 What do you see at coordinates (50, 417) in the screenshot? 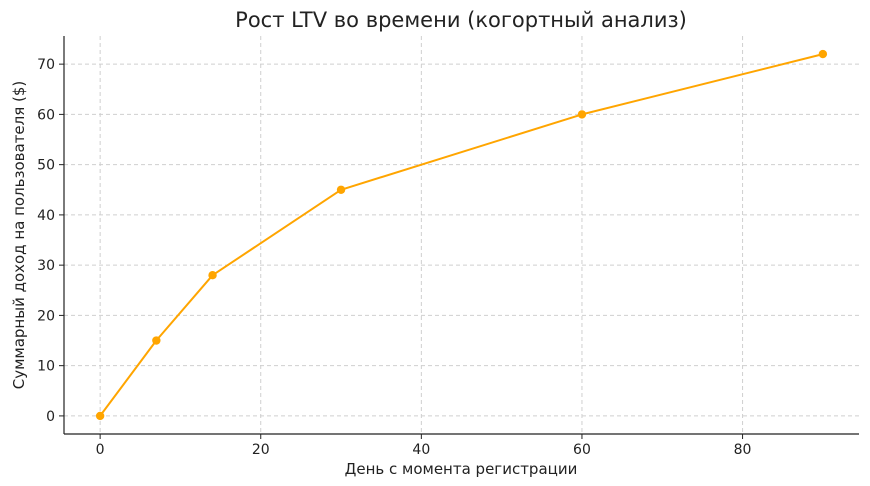
I see `y-tick-label: 0` at bounding box center [50, 417].